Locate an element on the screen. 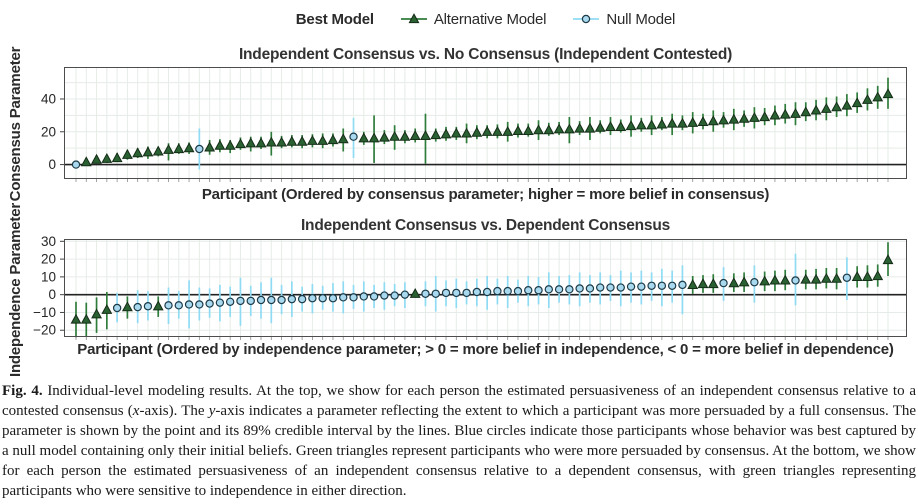  legend-label-null: Null Model is located at coordinates (641, 19).